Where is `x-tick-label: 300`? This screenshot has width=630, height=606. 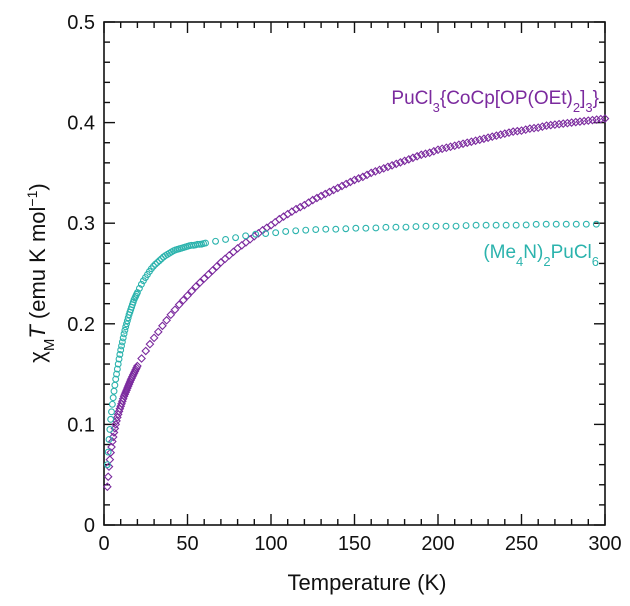
x-tick-label: 300 is located at coordinates (604, 544).